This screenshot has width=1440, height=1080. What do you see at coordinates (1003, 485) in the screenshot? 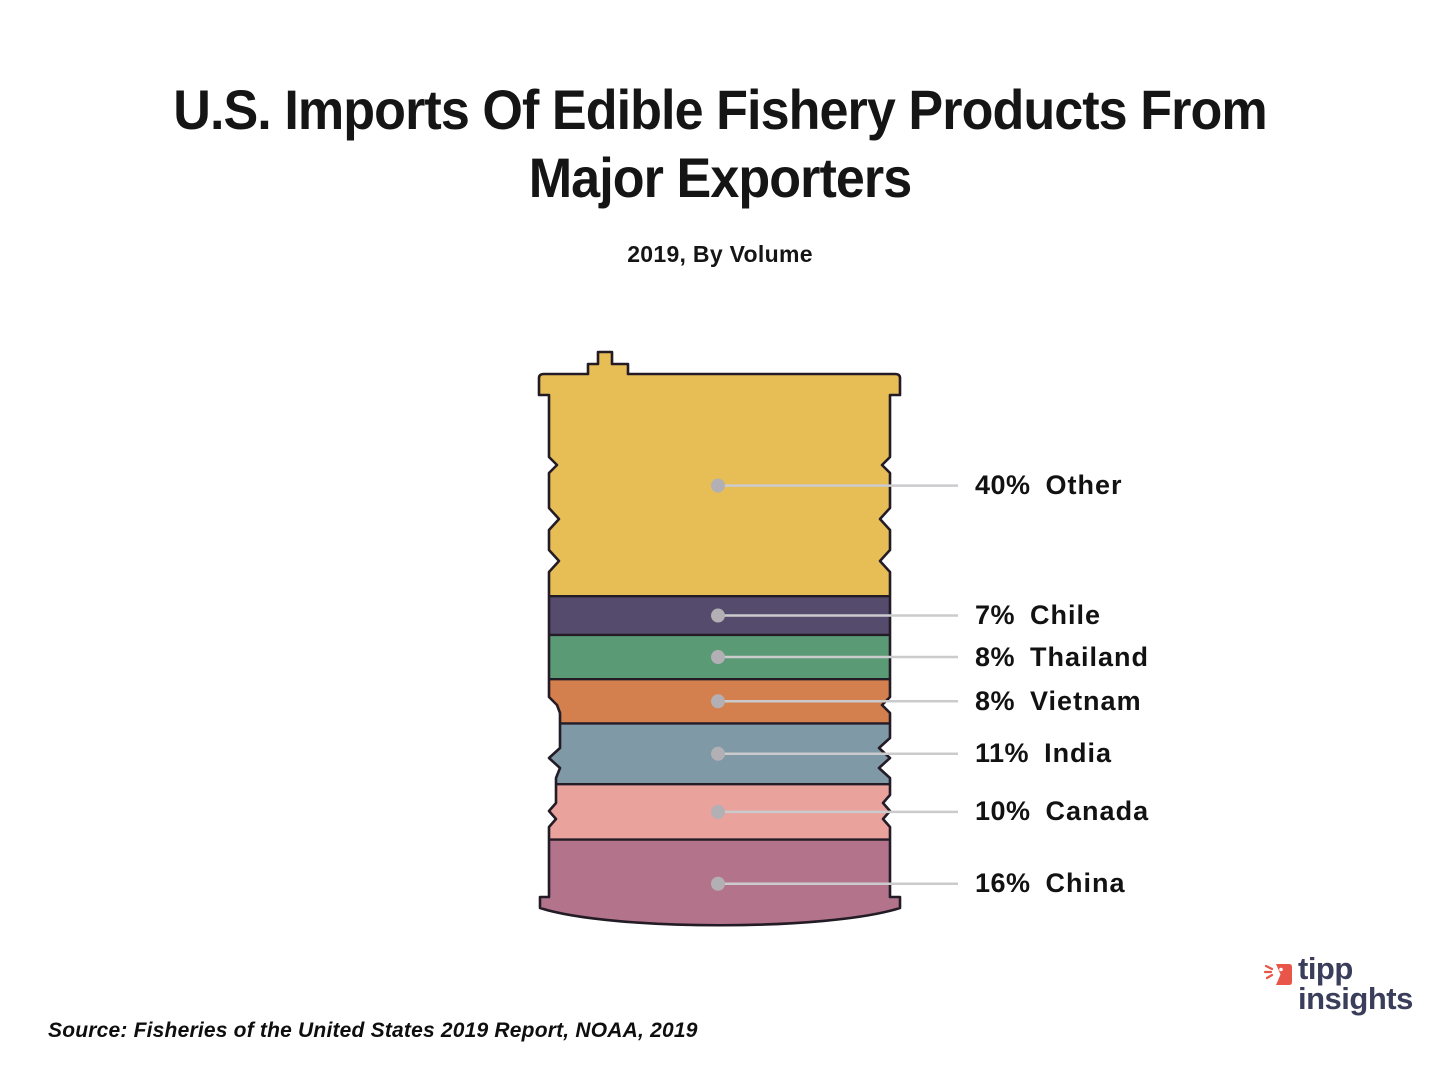
I see `segment-percent: 40%` at bounding box center [1003, 485].